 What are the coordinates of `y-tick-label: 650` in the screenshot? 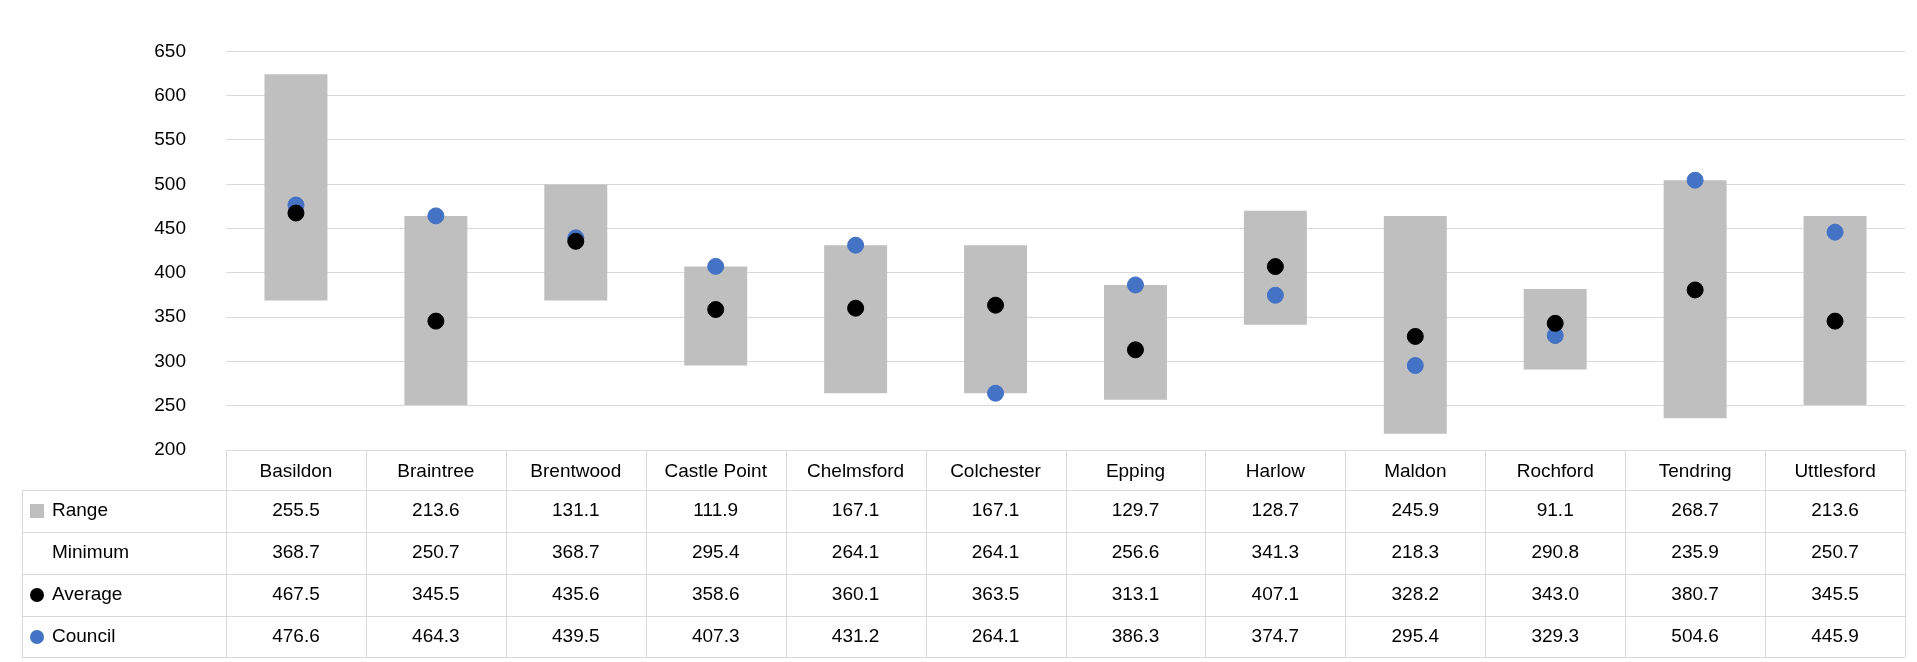 It's located at (170, 50).